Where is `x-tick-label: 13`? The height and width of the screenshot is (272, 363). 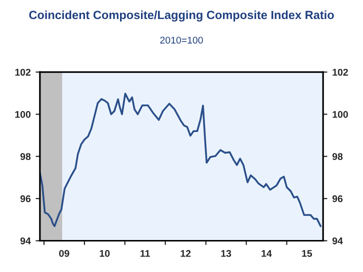
x-tick-label: 13 is located at coordinates (226, 253).